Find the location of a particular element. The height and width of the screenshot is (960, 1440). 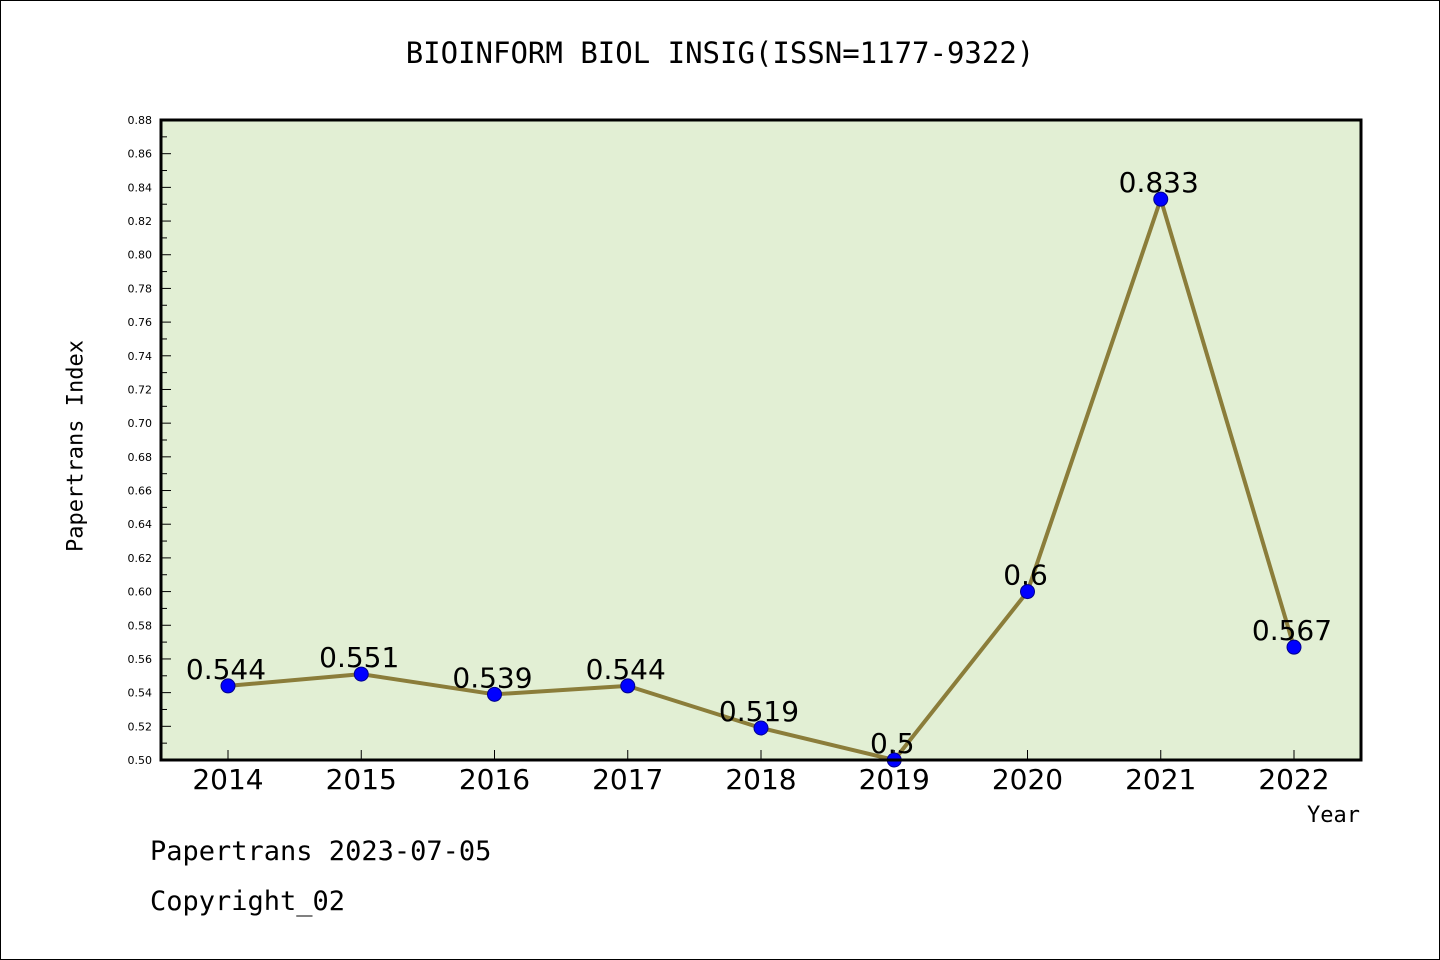

y-tick-label: 0.66 is located at coordinates (140, 491).